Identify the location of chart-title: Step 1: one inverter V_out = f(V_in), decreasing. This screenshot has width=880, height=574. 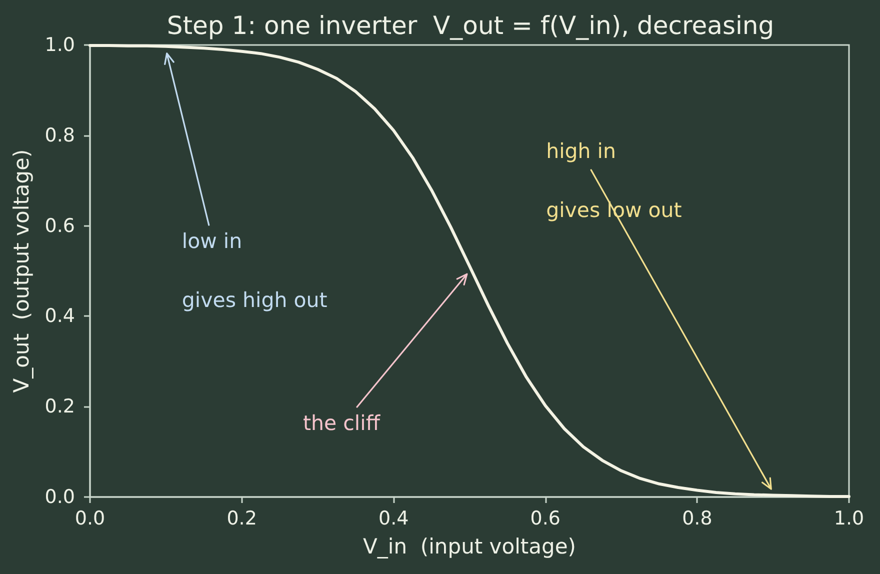
(470, 25).